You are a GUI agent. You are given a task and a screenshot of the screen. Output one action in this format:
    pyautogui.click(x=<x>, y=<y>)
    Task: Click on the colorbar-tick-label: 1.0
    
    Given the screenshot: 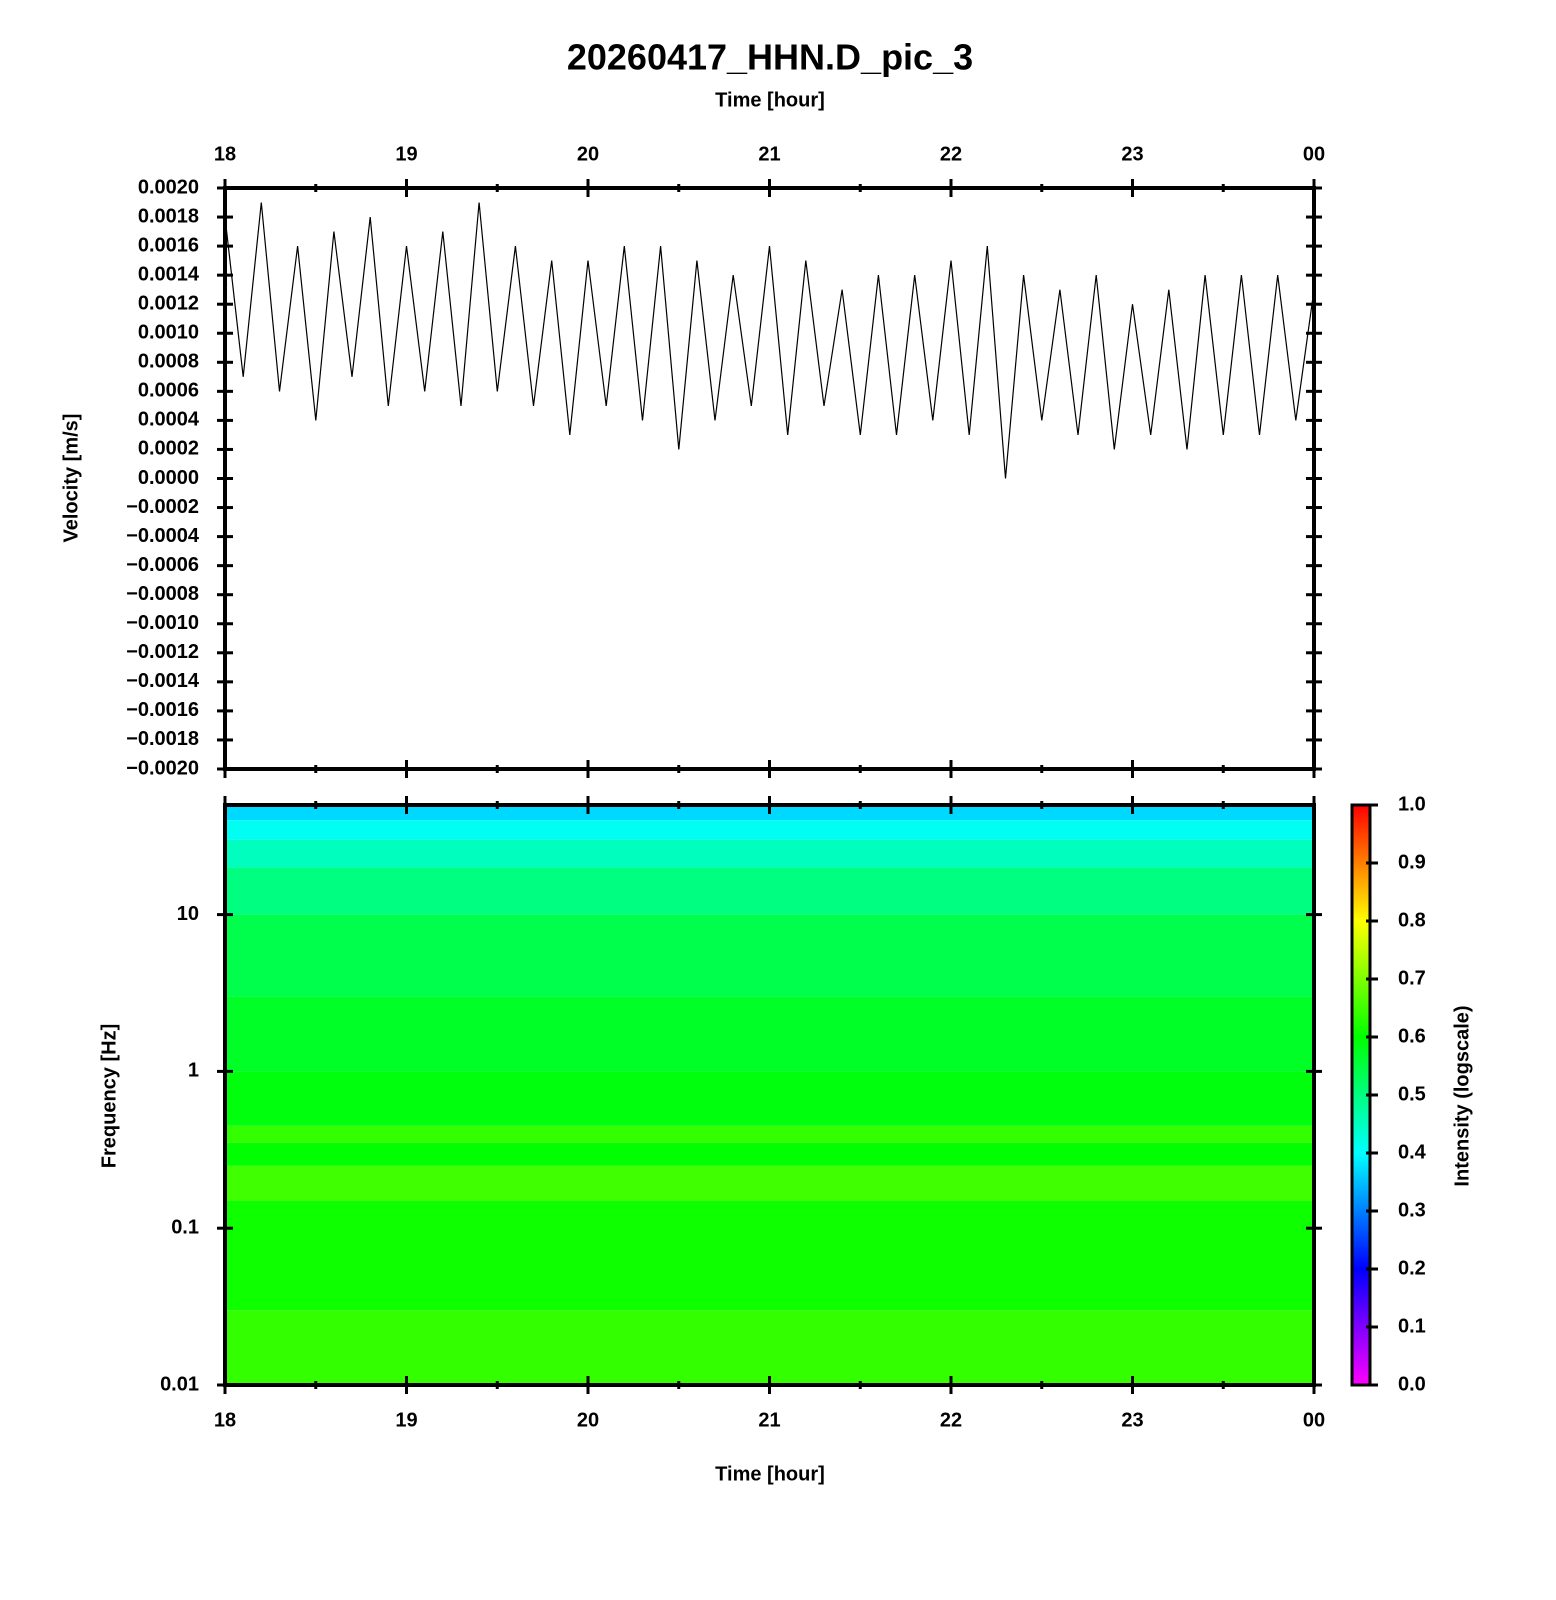 What is the action you would take?
    pyautogui.click(x=1412, y=804)
    